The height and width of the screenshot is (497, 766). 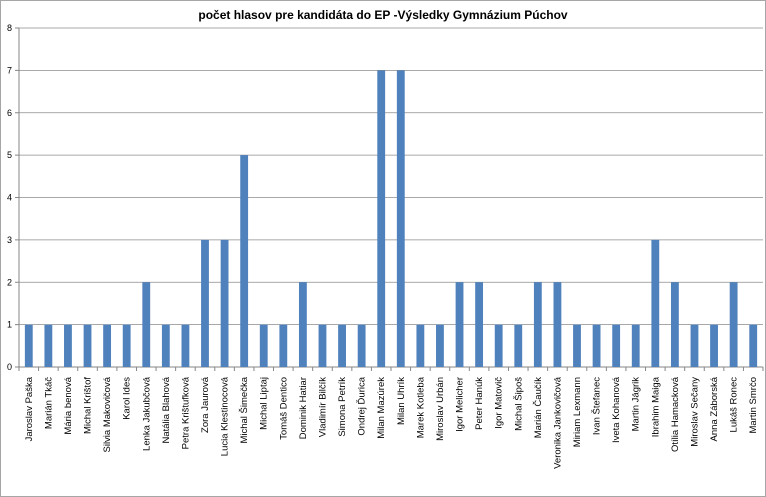 I want to click on x-tick-label: Michal Šipoš, so click(x=518, y=404).